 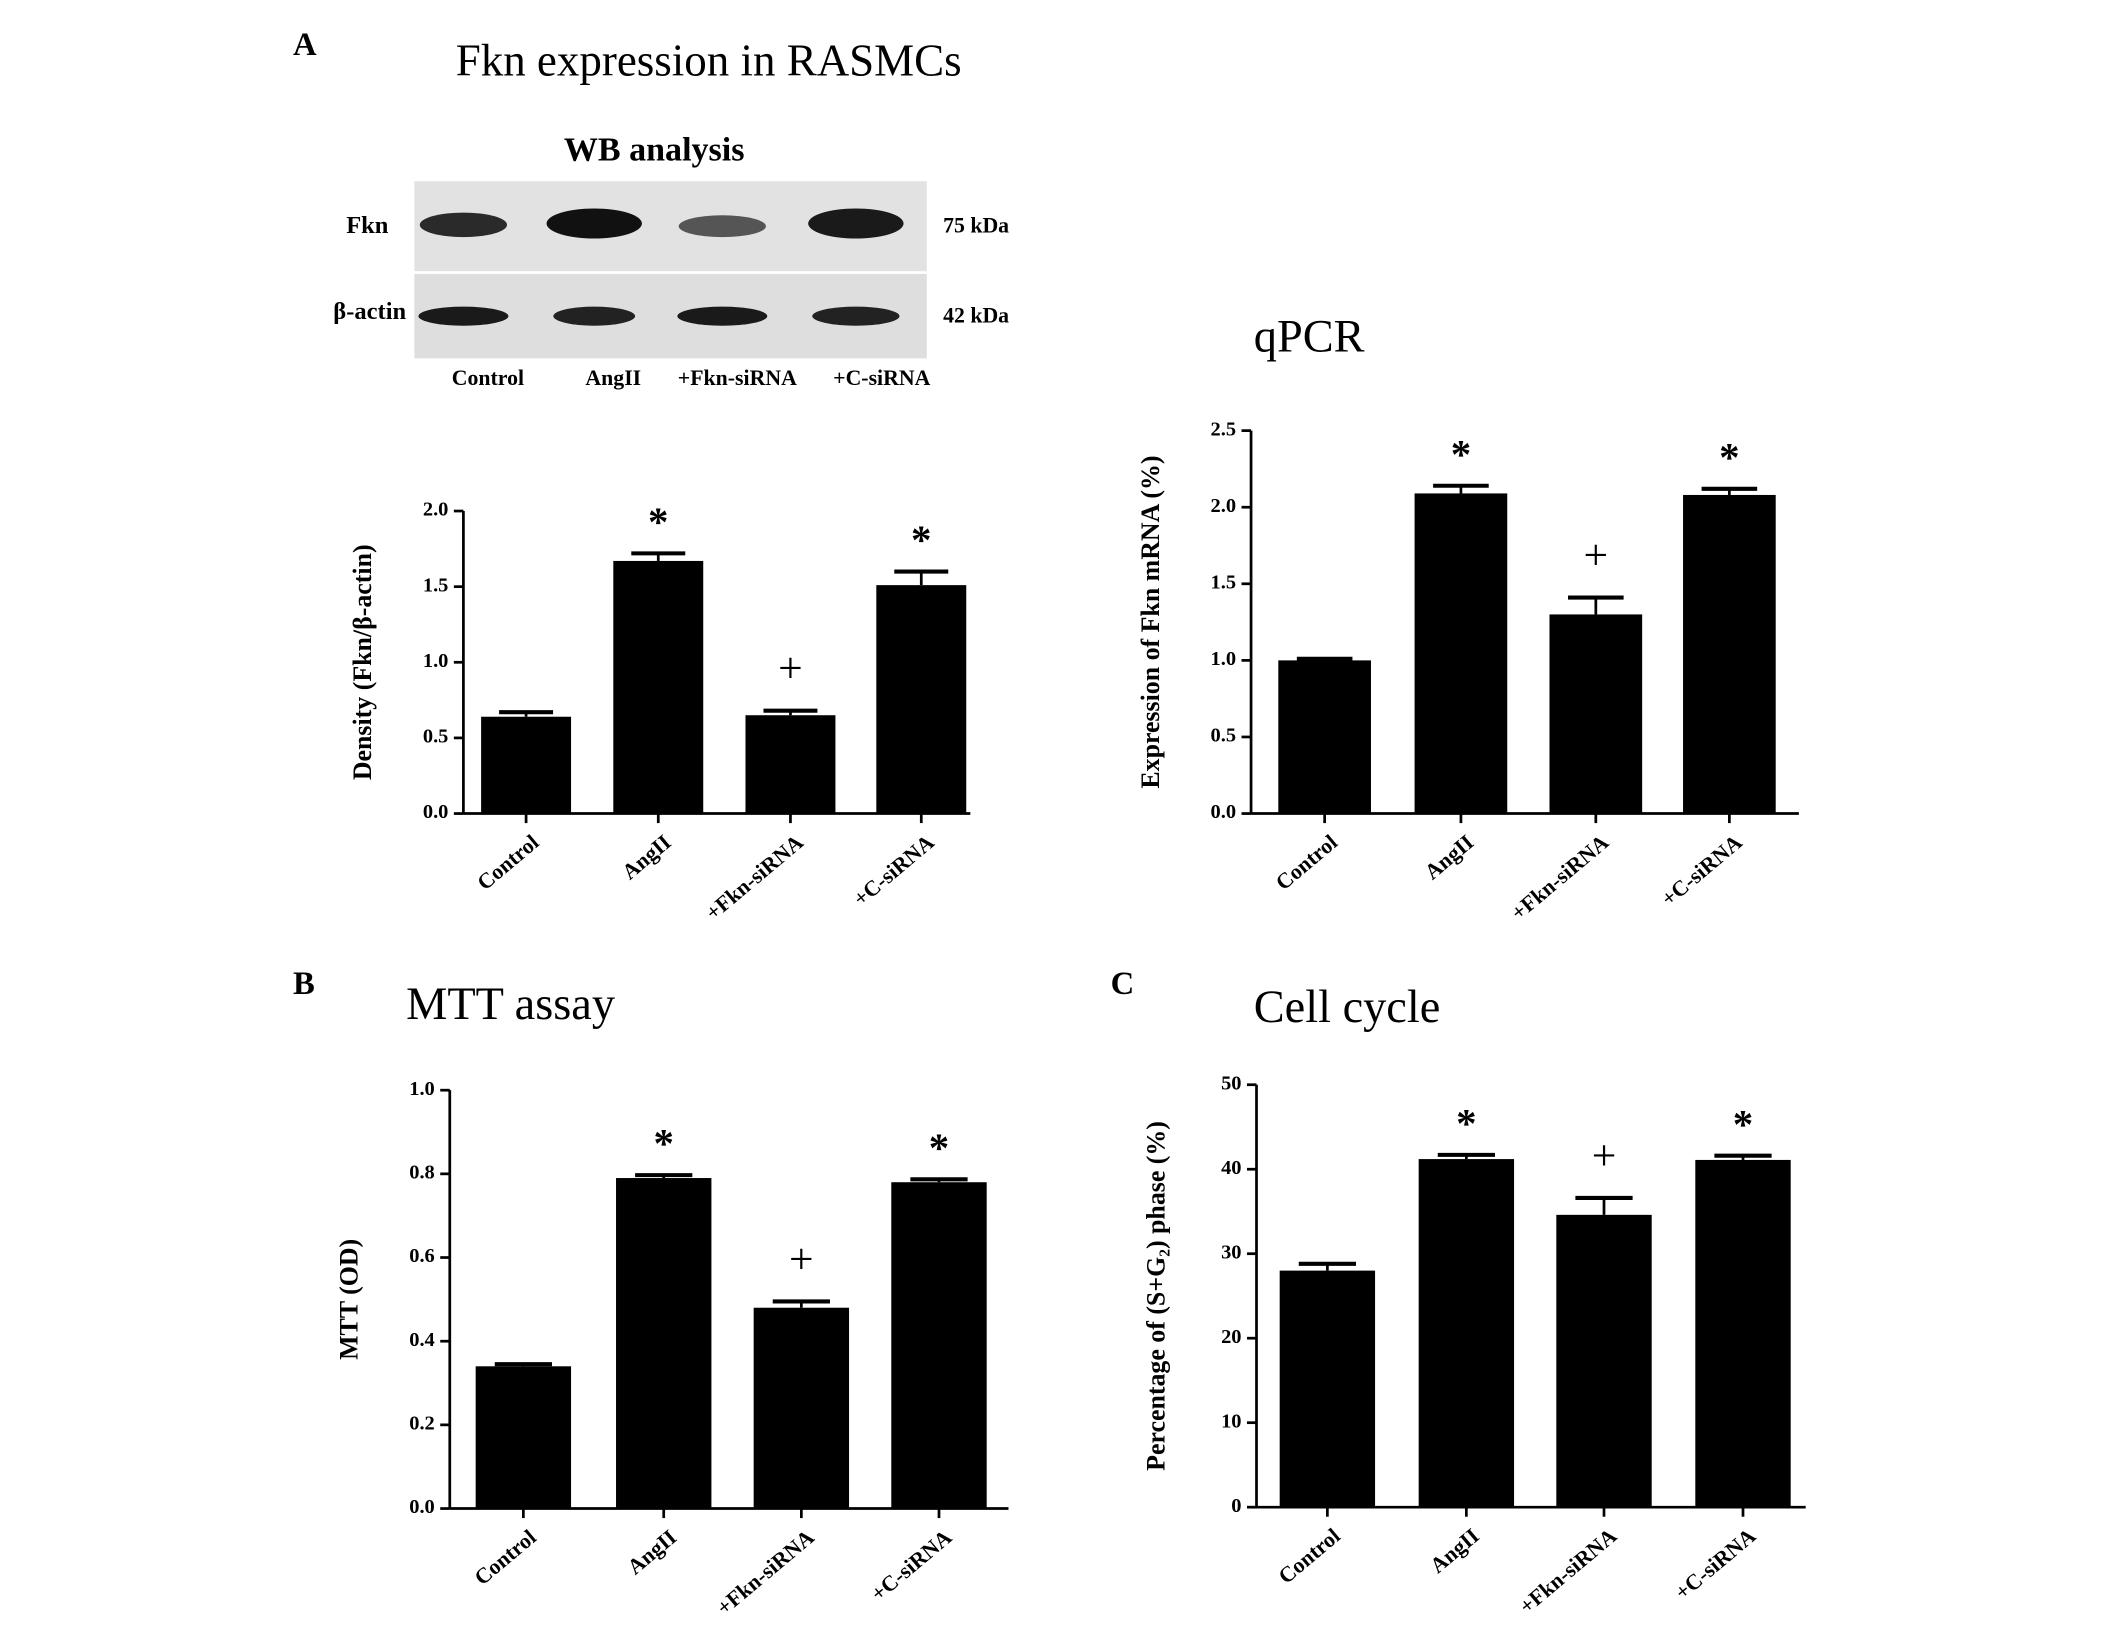 What do you see at coordinates (709, 61) in the screenshot?
I see `panel-title: Fkn expression in RASMCs` at bounding box center [709, 61].